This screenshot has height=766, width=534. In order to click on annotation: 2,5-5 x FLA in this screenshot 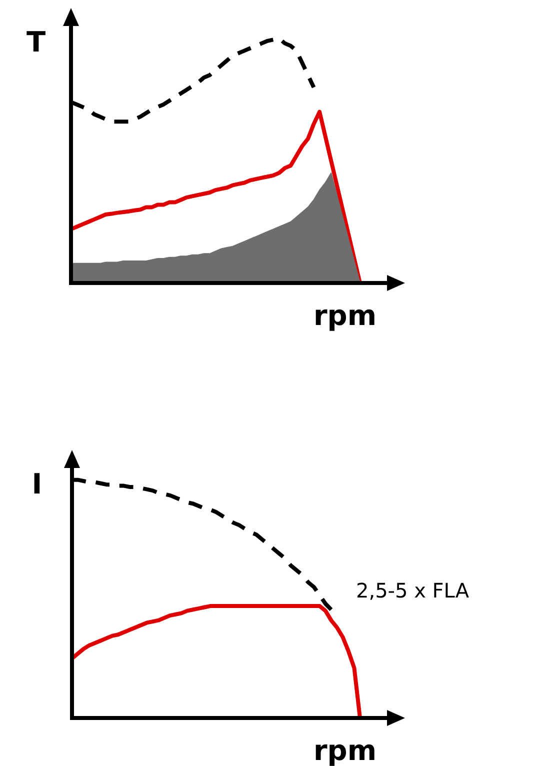, I will do `click(413, 590)`.